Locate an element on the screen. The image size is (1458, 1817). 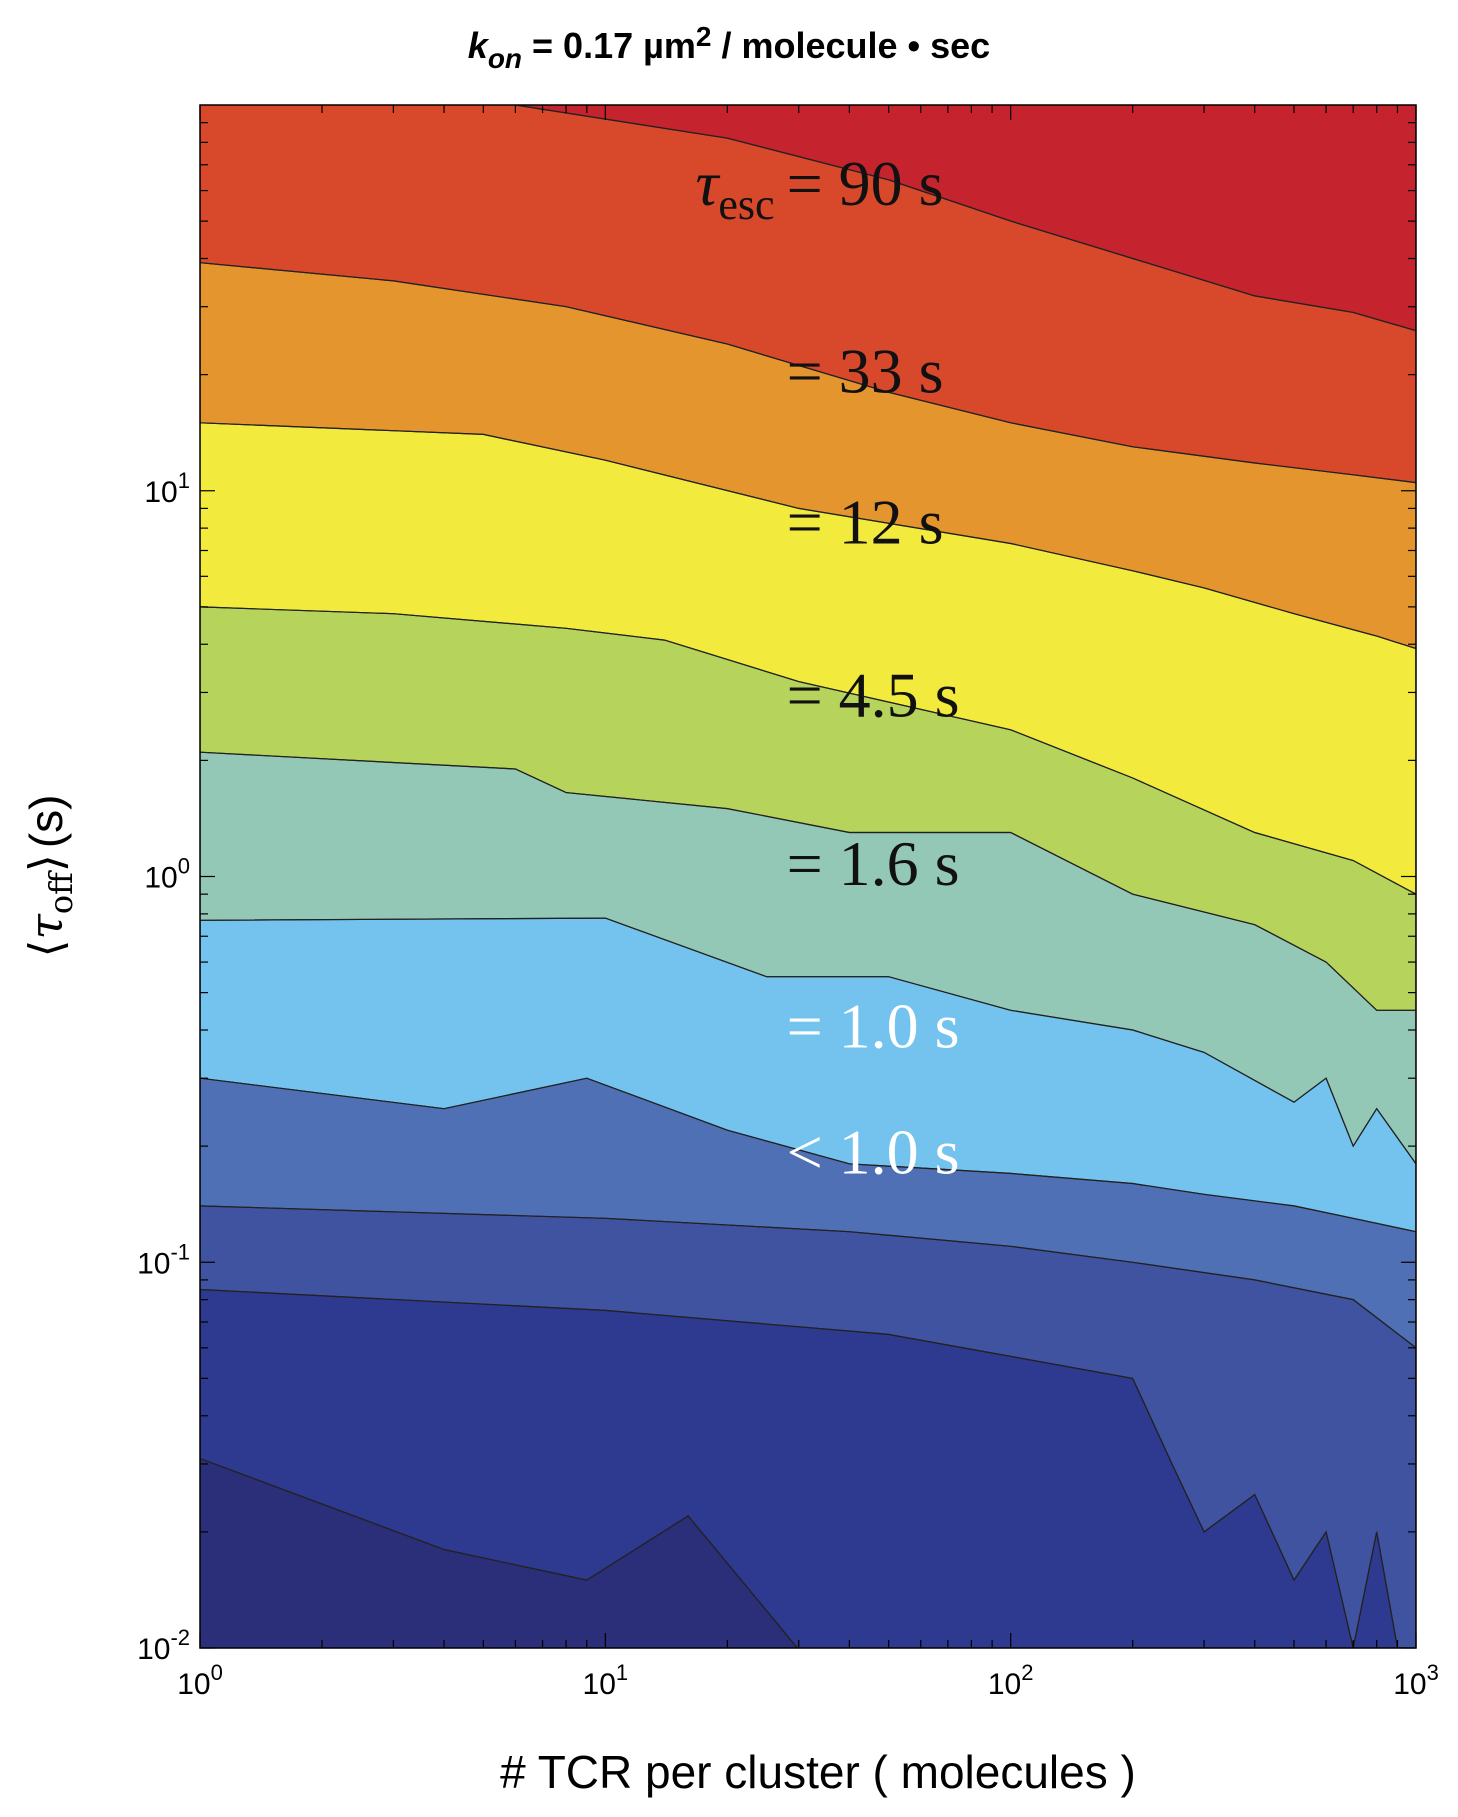
y-label-open: ⟨ is located at coordinates (46, 949).